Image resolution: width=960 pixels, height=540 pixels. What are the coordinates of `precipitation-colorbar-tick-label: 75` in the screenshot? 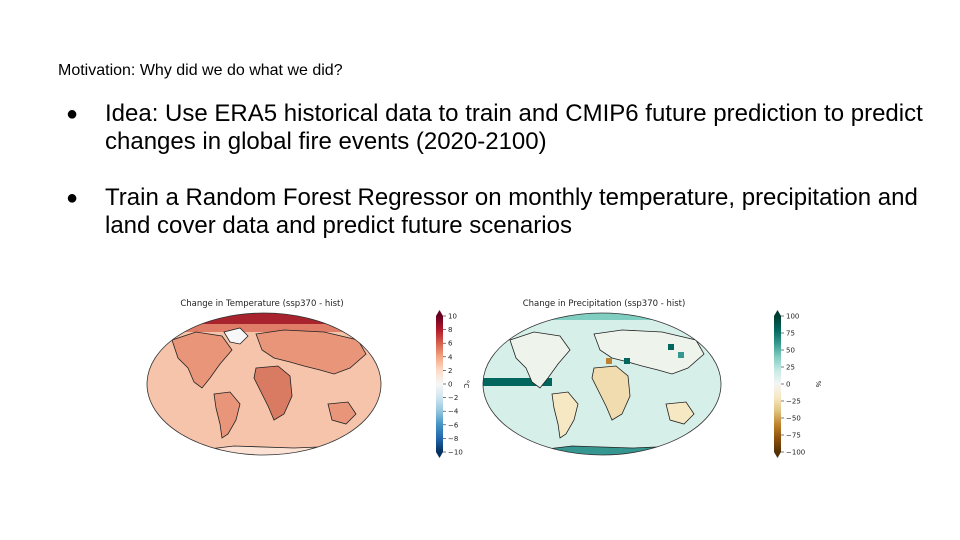 It's located at (790, 334).